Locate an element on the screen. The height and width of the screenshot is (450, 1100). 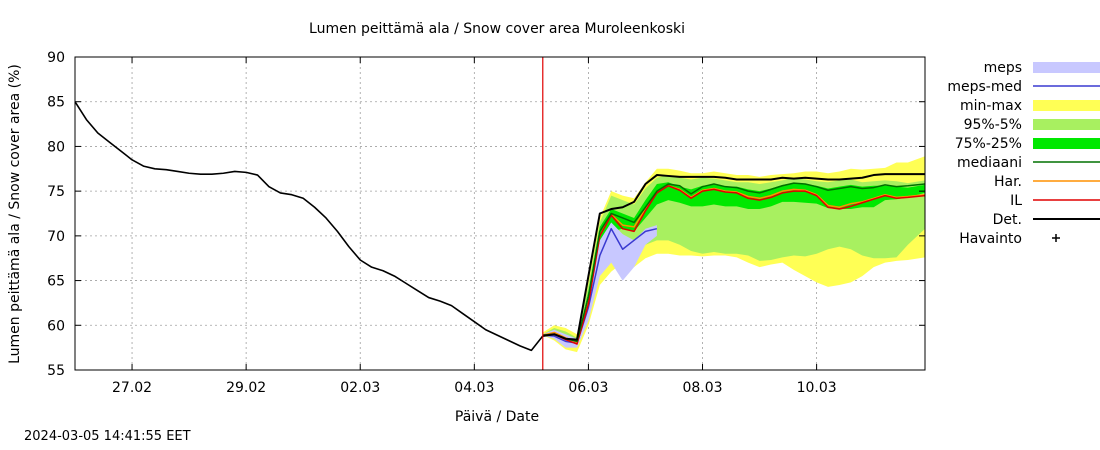
legend-label-min-max: min-max is located at coordinates (991, 106).